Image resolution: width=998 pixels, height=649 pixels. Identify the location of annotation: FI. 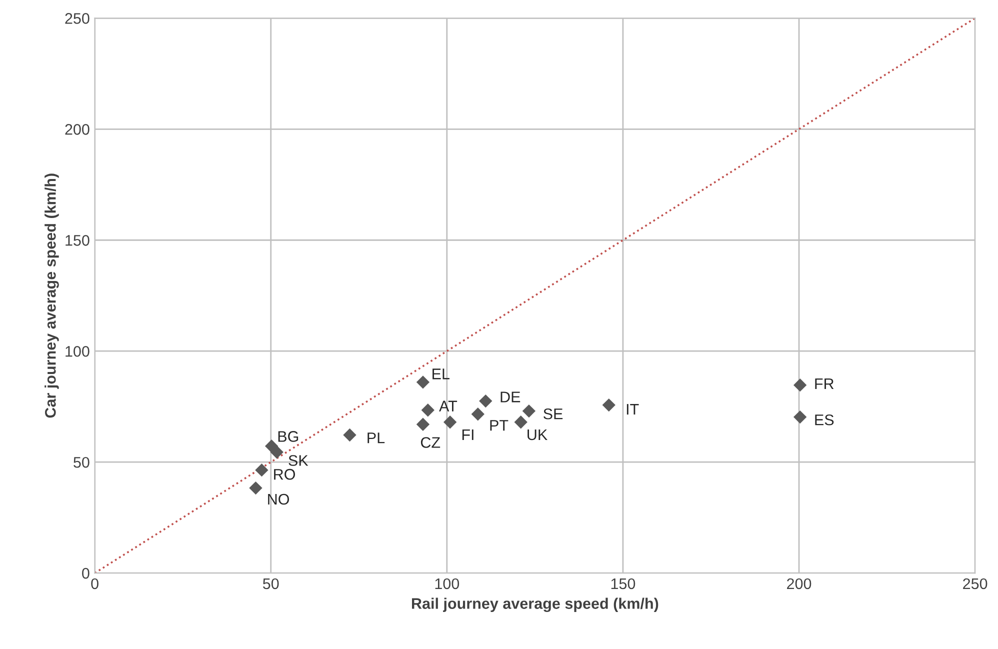
(468, 434).